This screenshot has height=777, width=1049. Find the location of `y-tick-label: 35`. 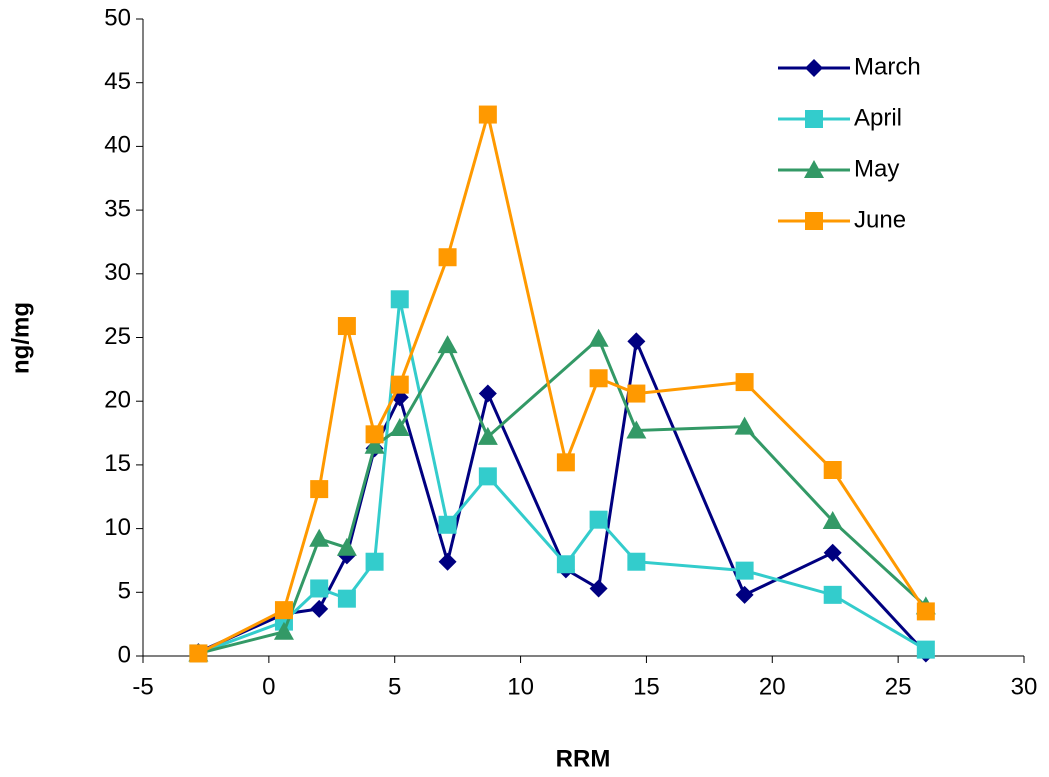

y-tick-label: 35 is located at coordinates (117, 208).